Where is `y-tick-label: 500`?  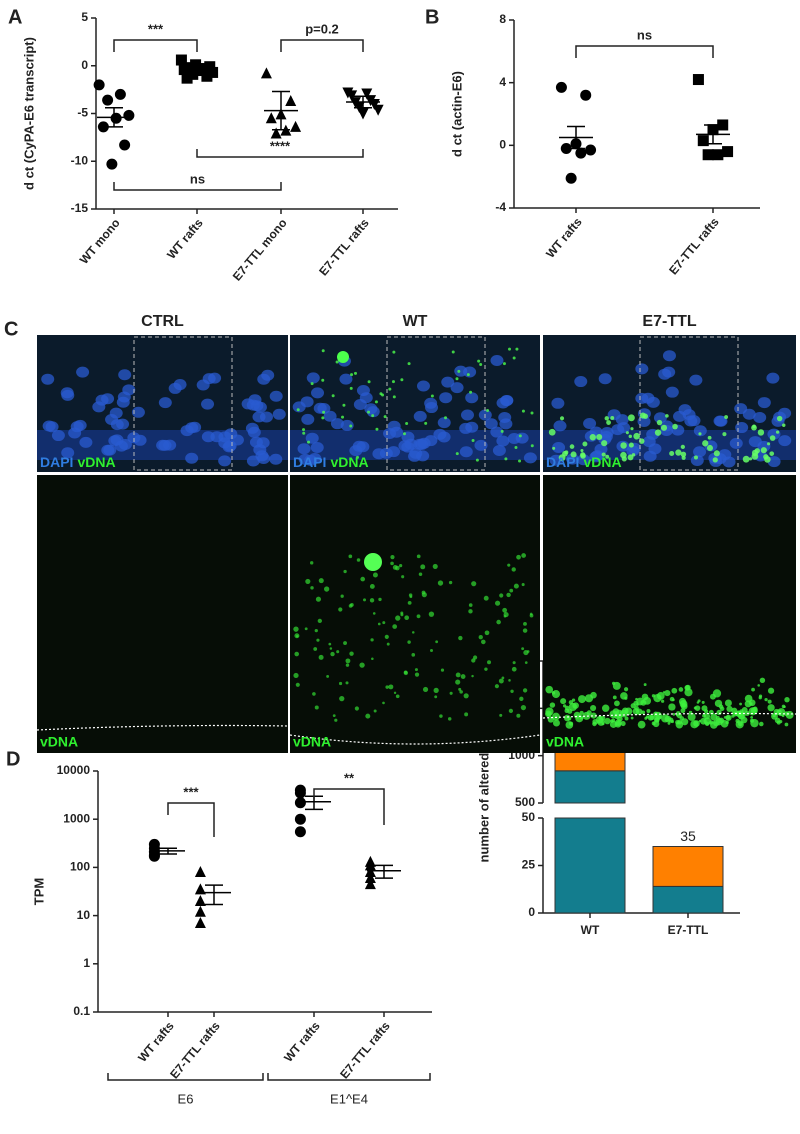
y-tick-label: 500 is located at coordinates (525, 802).